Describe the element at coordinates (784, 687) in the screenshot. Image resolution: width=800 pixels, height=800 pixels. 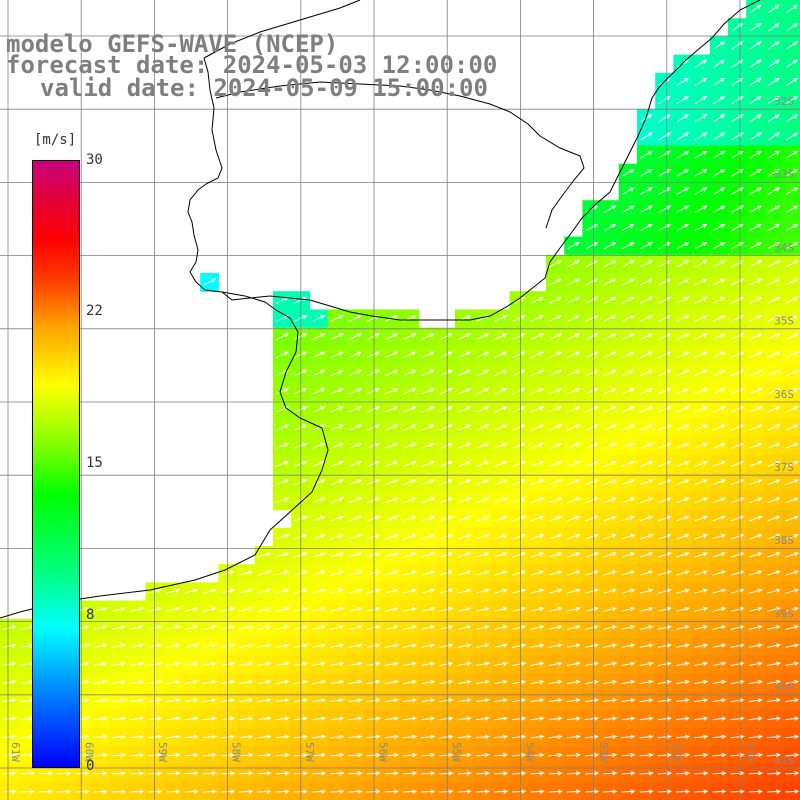
I see `lat-label: 40S` at that location.